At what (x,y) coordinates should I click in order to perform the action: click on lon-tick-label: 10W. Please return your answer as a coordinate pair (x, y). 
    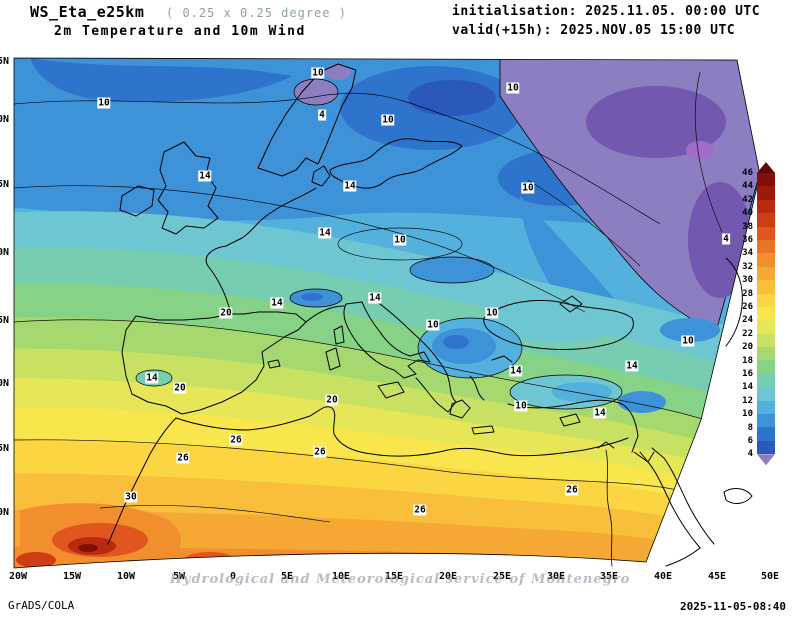
    Looking at the image, I should click on (126, 576).